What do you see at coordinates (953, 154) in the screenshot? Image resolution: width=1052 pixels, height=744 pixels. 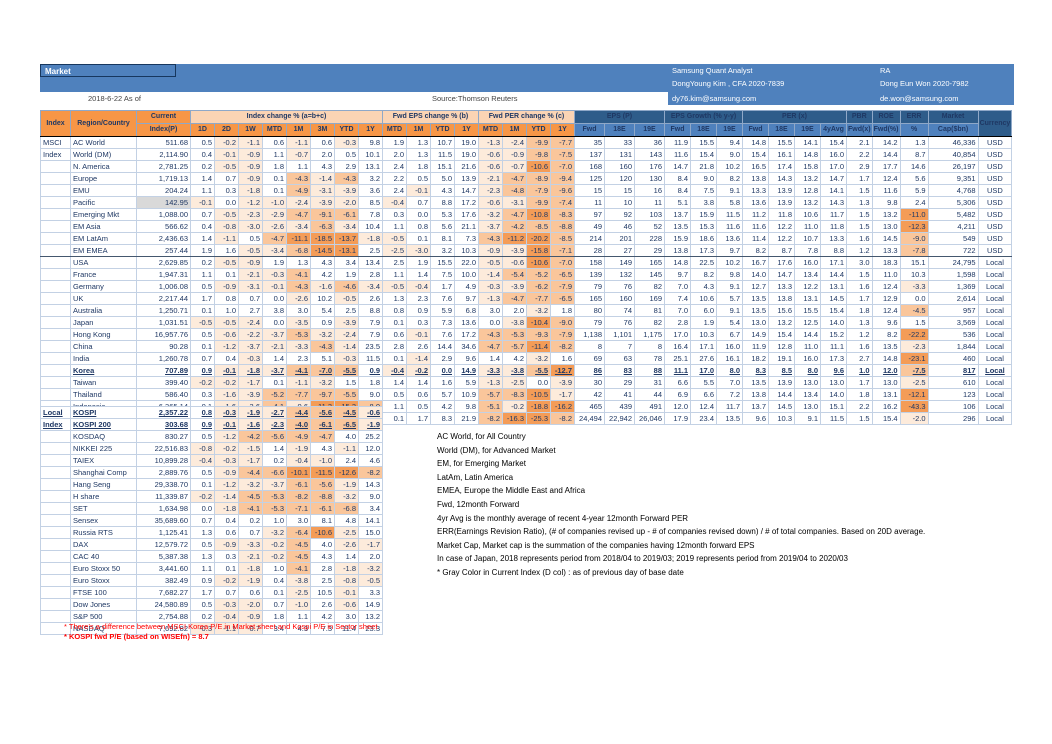 I see `market-cap: 40,854` at bounding box center [953, 154].